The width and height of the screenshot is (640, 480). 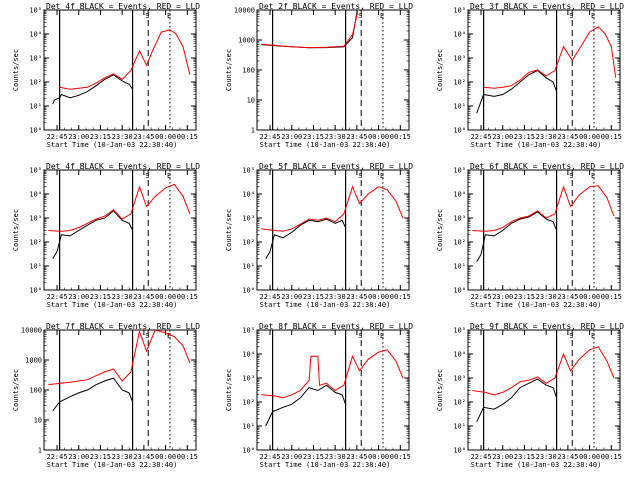 What do you see at coordinates (123, 166) in the screenshot?
I see `chart-title: Det 4f BLACK = Events, RED = LLD` at bounding box center [123, 166].